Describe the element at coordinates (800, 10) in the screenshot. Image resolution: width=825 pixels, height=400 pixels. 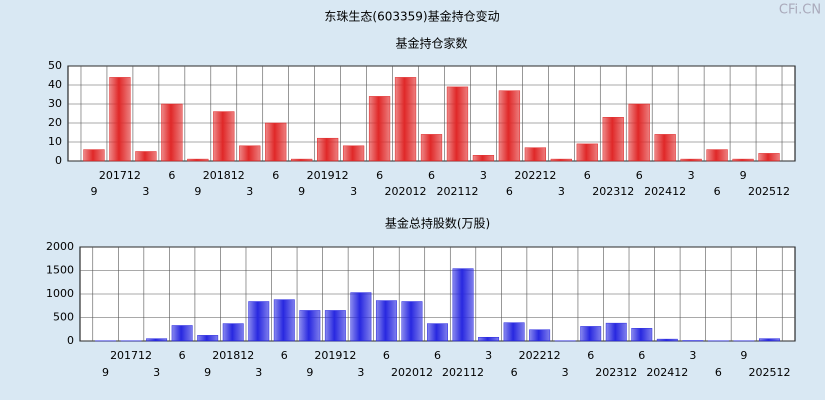
I see `watermark: CFi.CN` at that location.